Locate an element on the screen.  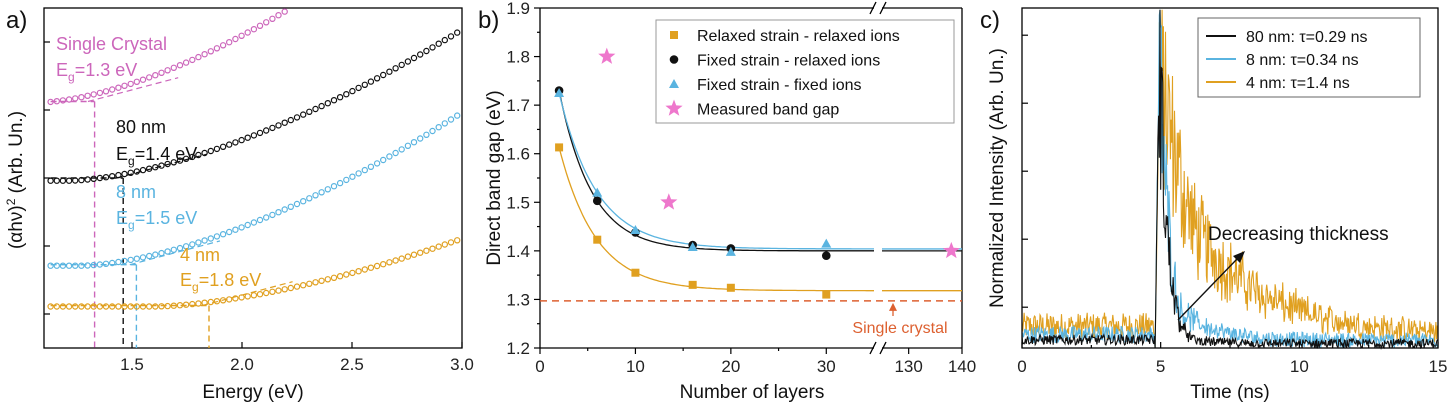
x-tick-label: 5 is located at coordinates (1160, 366).